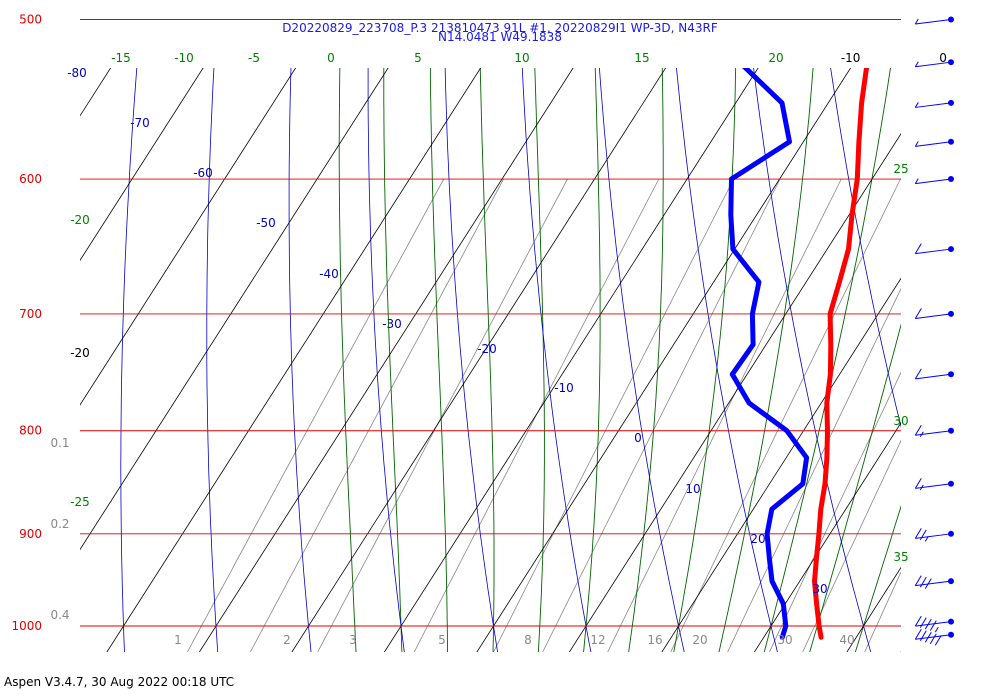 The image size is (1000, 700). I want to click on mixing-ratio-label: 0.4, so click(59, 615).